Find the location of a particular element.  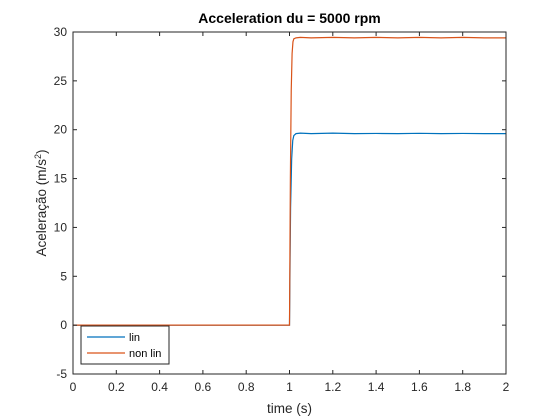

y-axis-label-main: Aceleração (m/s is located at coordinates (41, 208).